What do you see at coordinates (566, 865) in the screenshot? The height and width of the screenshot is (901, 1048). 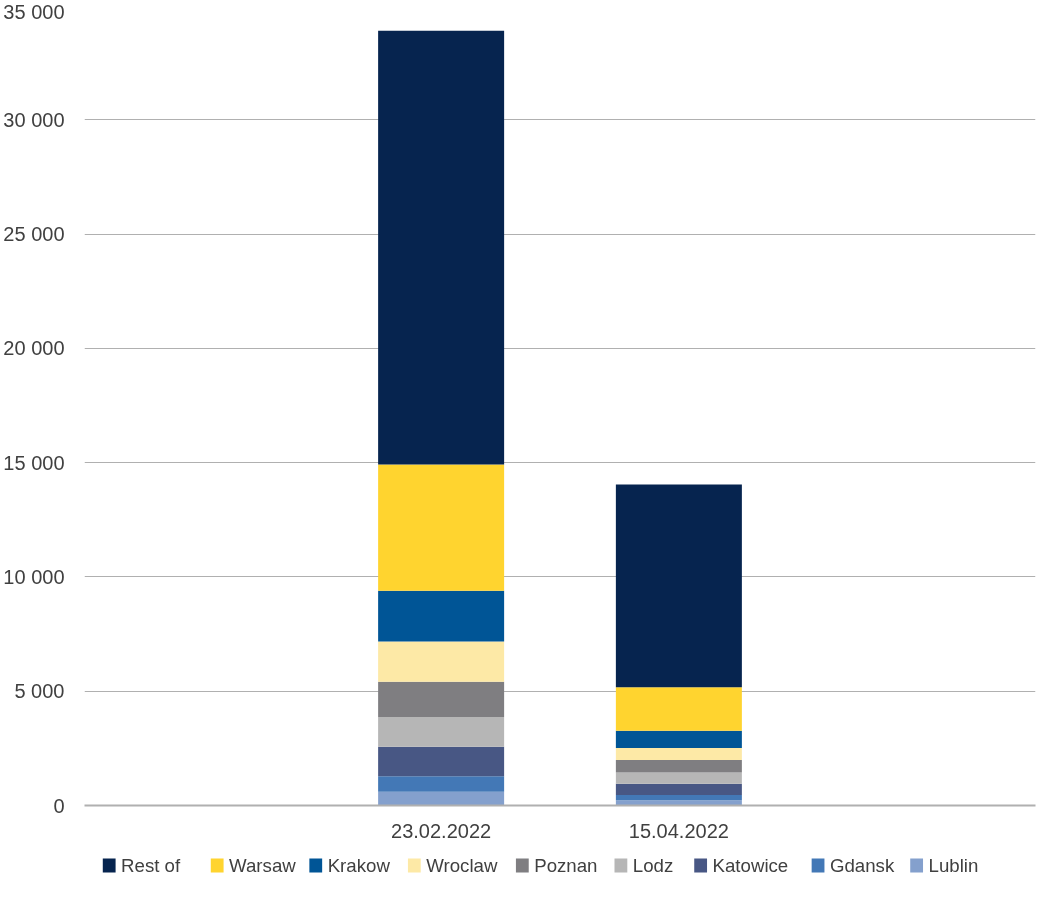 I see `legend-label: Poznan` at bounding box center [566, 865].